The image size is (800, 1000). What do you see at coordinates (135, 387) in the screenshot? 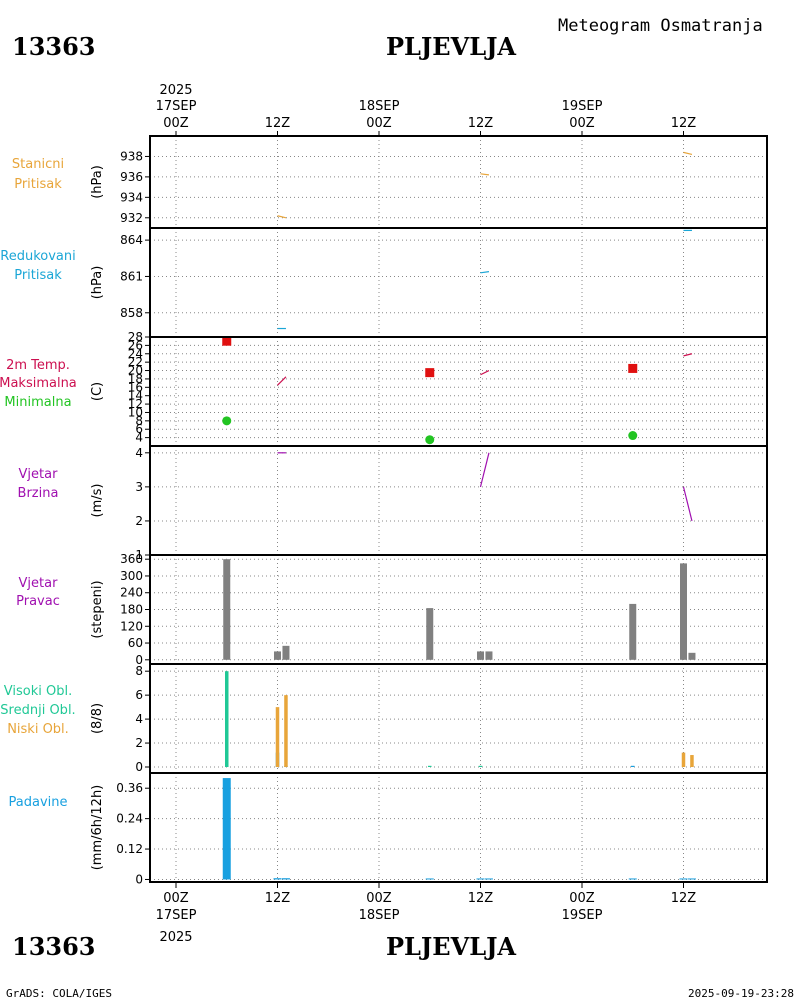
I see `y-tick-label: 16` at bounding box center [135, 387].